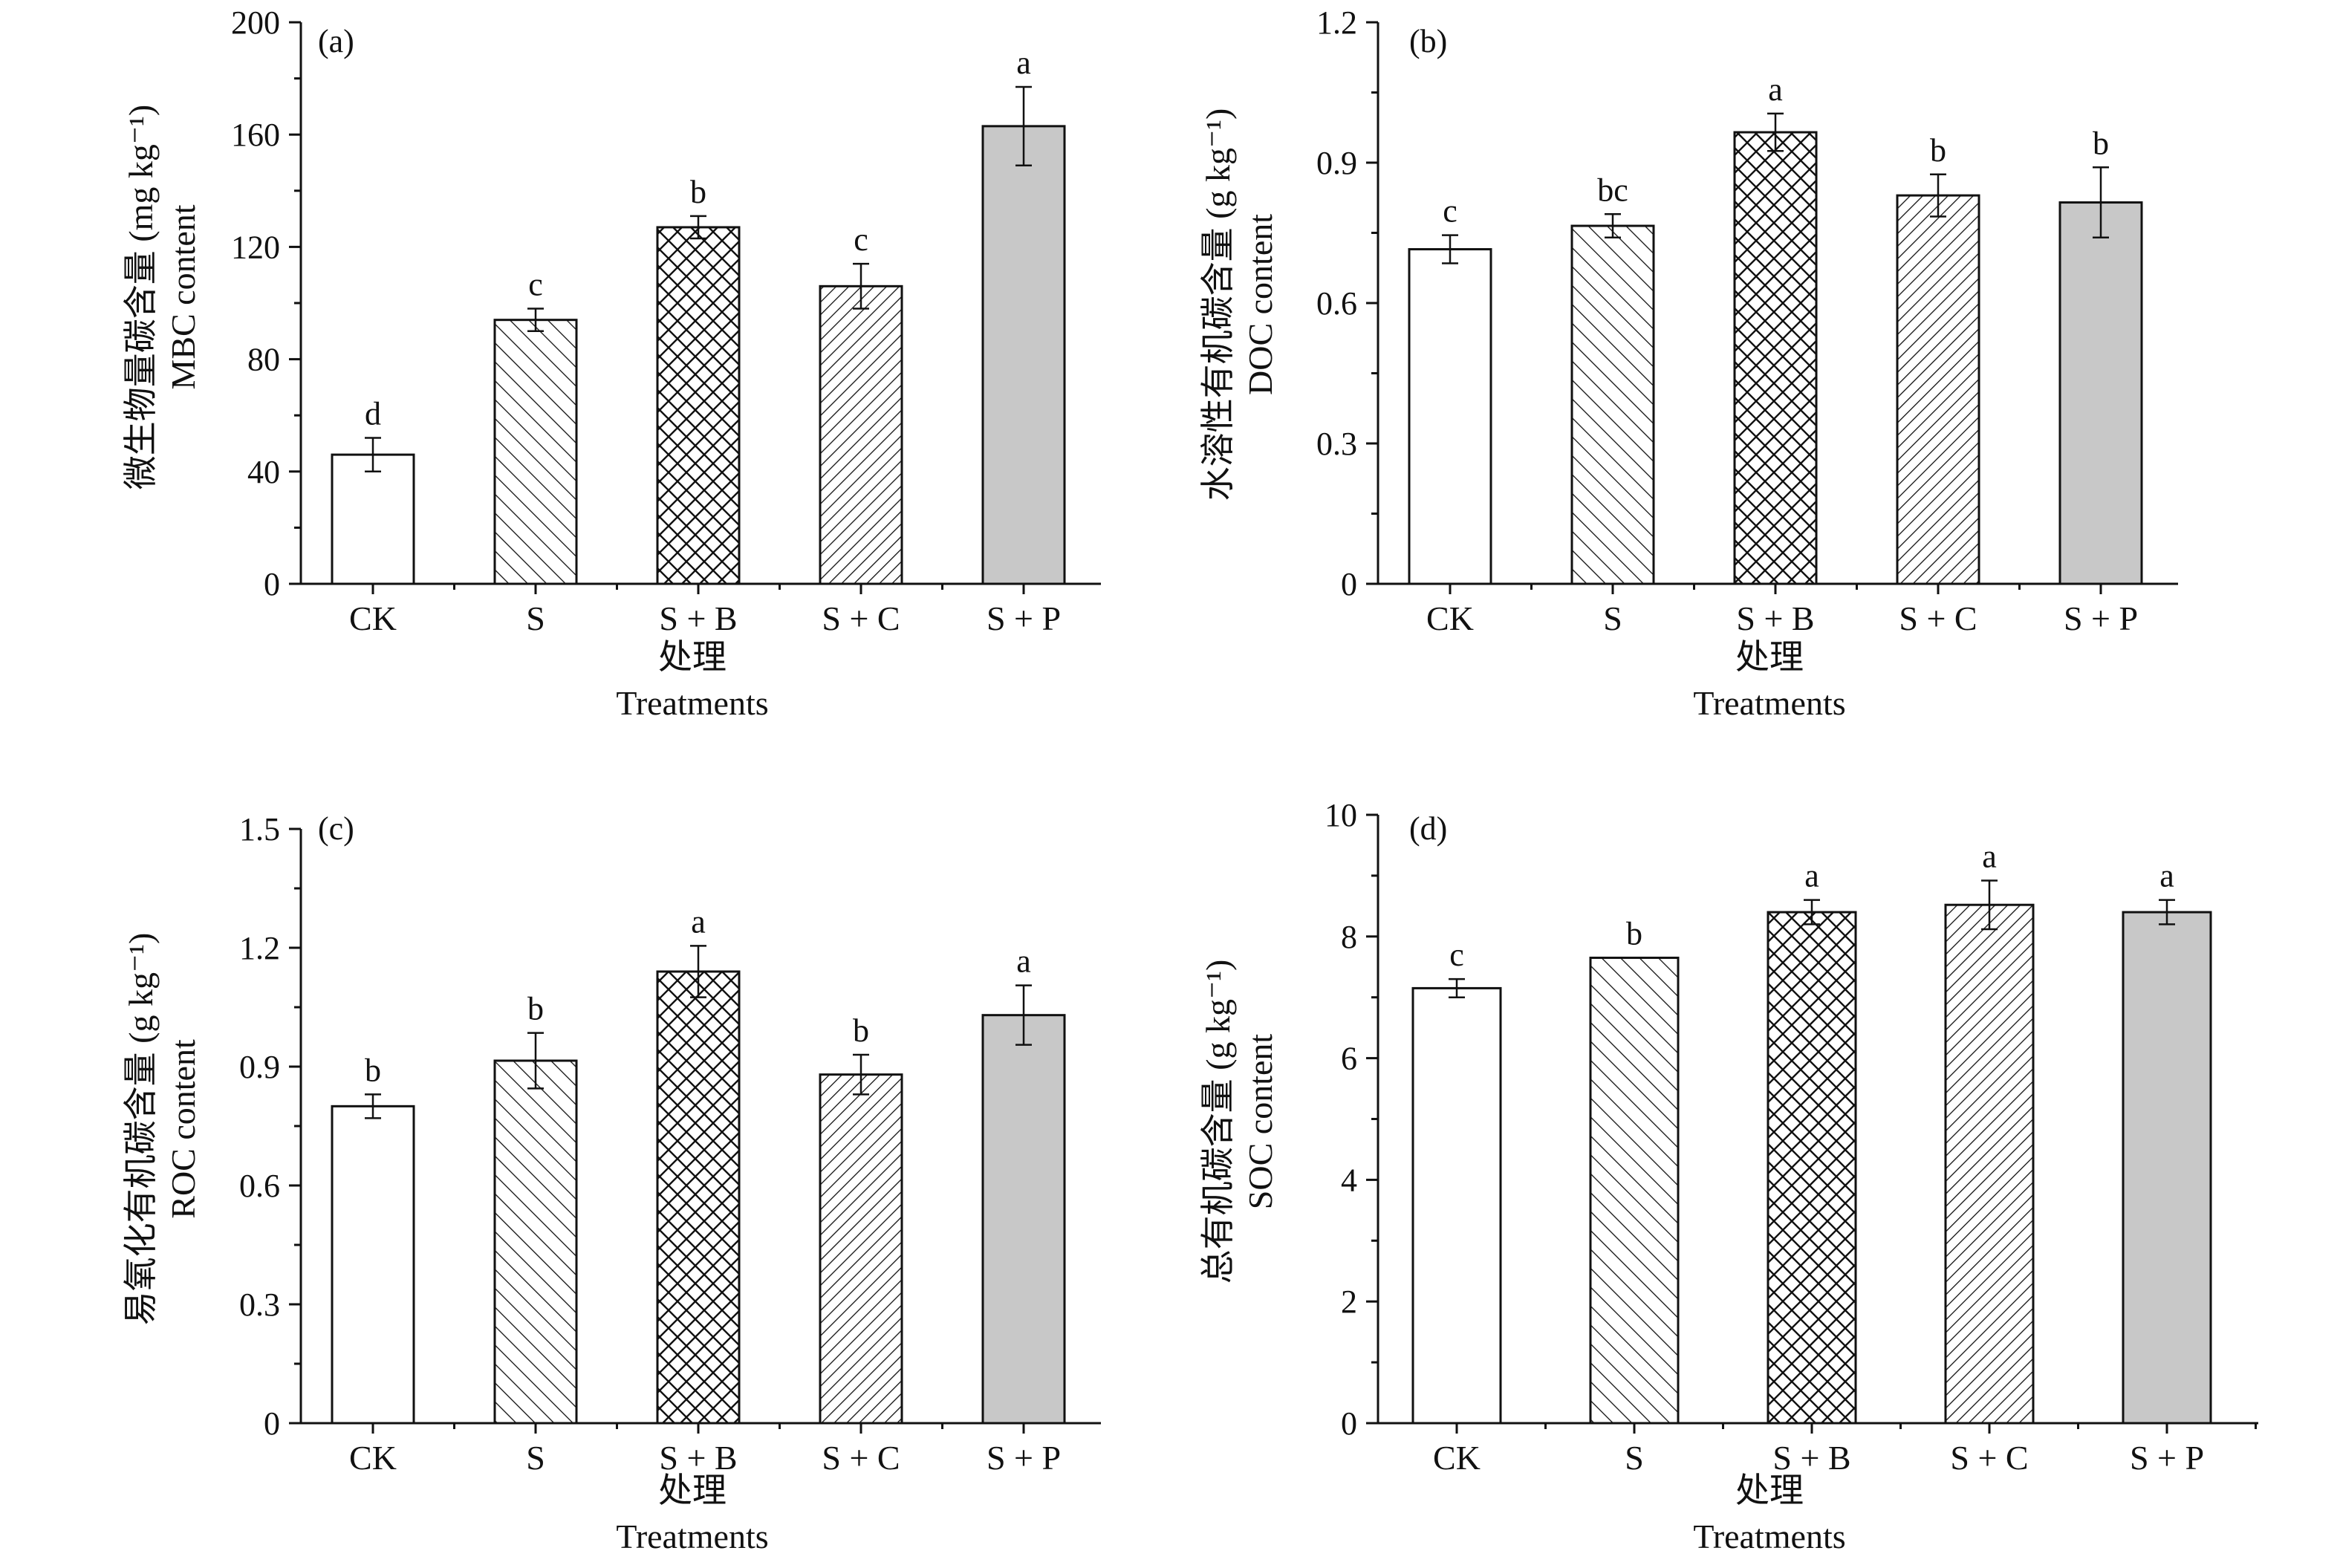 The height and width of the screenshot is (1568, 2340). What do you see at coordinates (1428, 829) in the screenshot?
I see `panel-label: (d)` at bounding box center [1428, 829].